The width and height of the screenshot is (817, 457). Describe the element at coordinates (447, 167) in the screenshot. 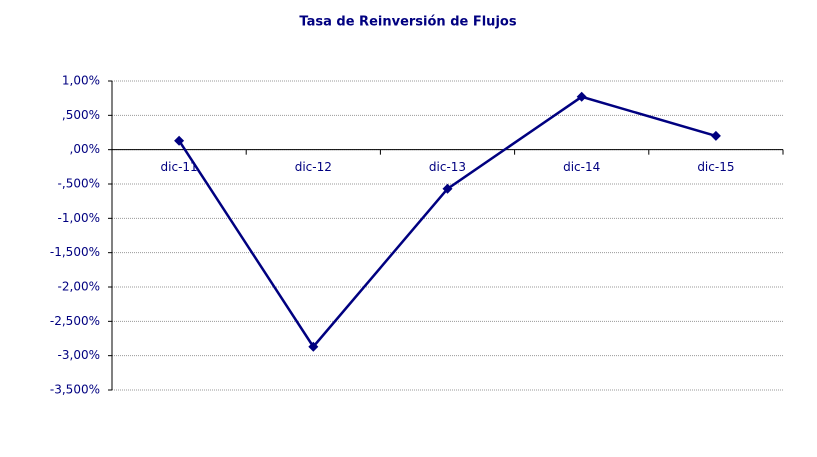

I see `x-tick-label: dic-13` at that location.